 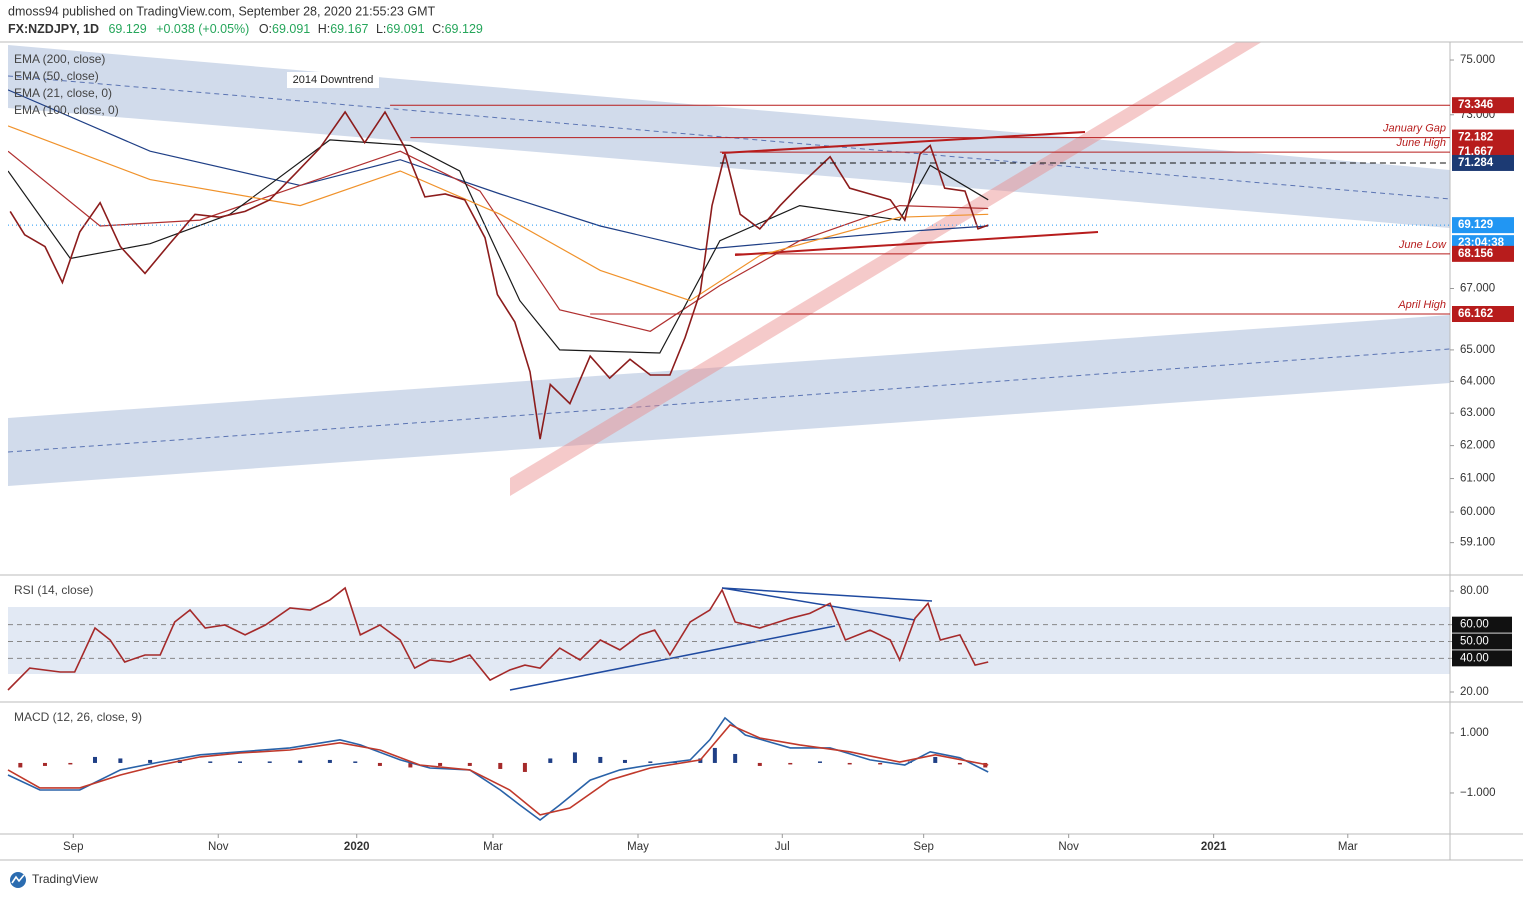 I want to click on level-label: April High, so click(x=1421, y=305).